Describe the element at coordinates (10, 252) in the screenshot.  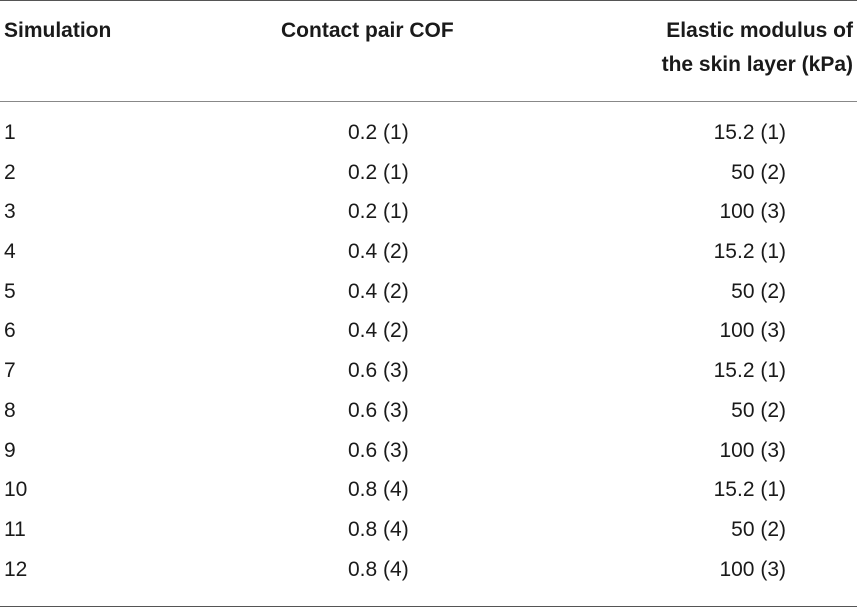
I see `cell-simulation: 4` at that location.